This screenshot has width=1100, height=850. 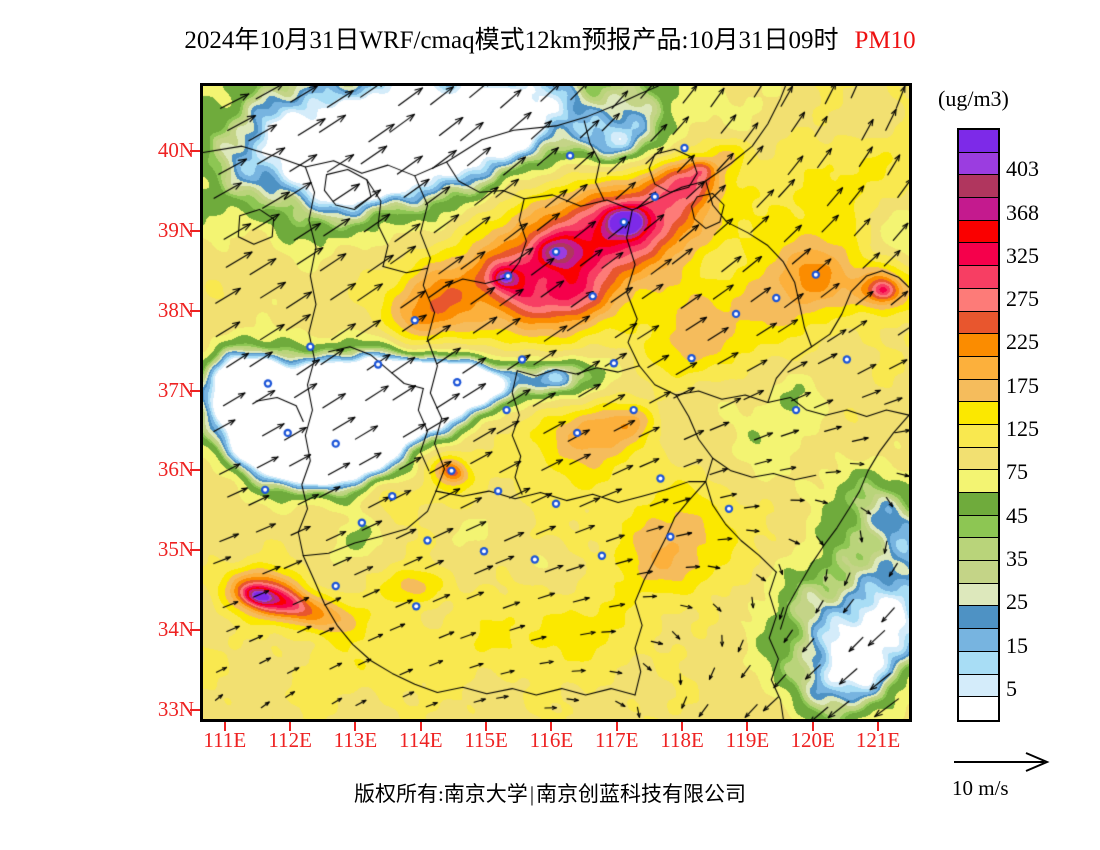 What do you see at coordinates (195, 150) in the screenshot?
I see `lat-tick-40N` at bounding box center [195, 150].